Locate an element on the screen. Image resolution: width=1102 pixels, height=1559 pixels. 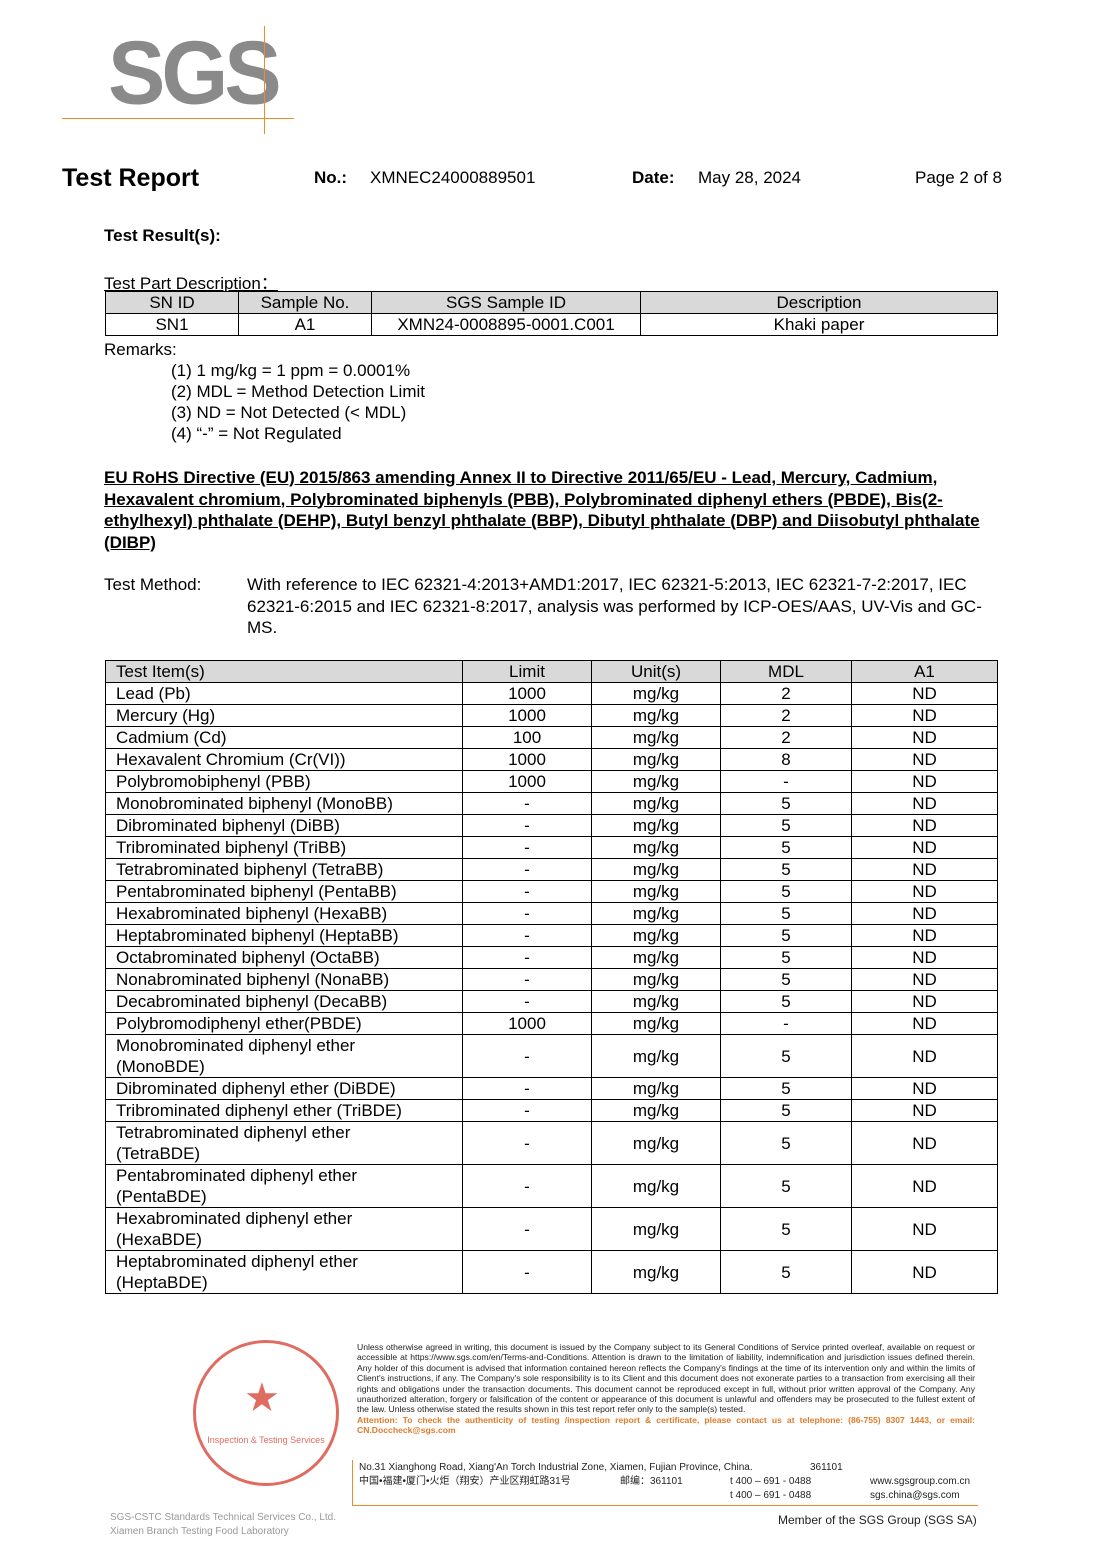
table-cell: Cadmium (Cd) is located at coordinates (284, 737).